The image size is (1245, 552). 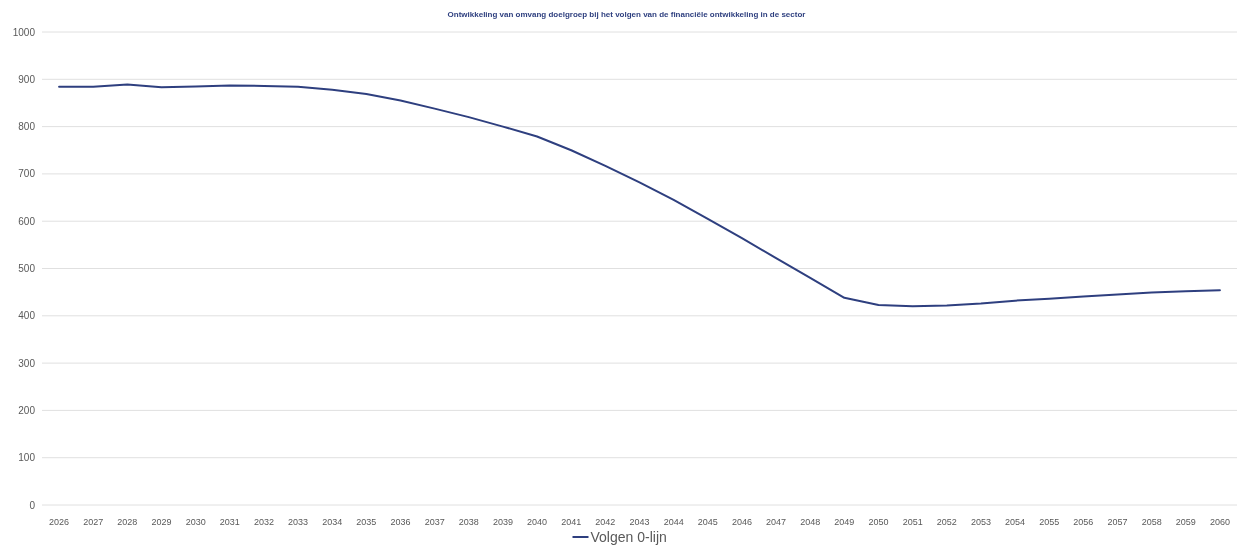 I want to click on x-tick-label: 2038, so click(x=468, y=522).